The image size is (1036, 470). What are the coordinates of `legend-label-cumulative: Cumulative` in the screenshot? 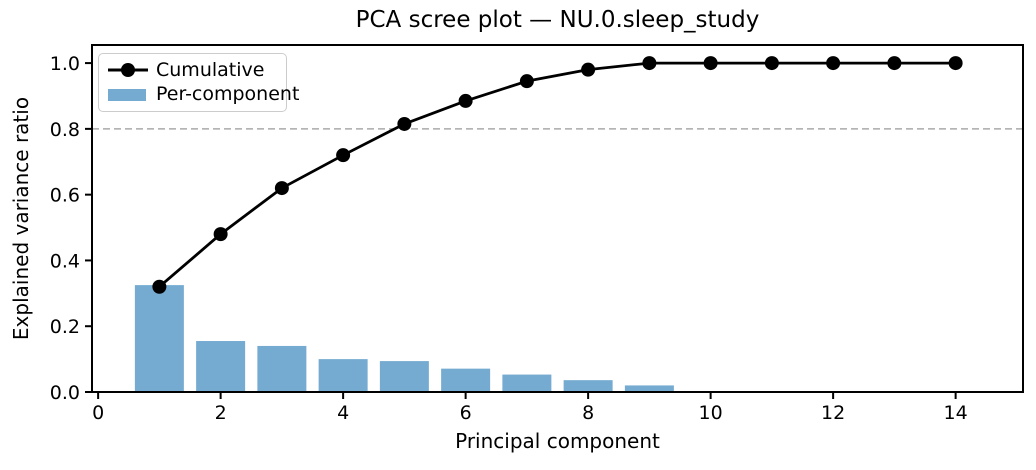 It's located at (210, 69).